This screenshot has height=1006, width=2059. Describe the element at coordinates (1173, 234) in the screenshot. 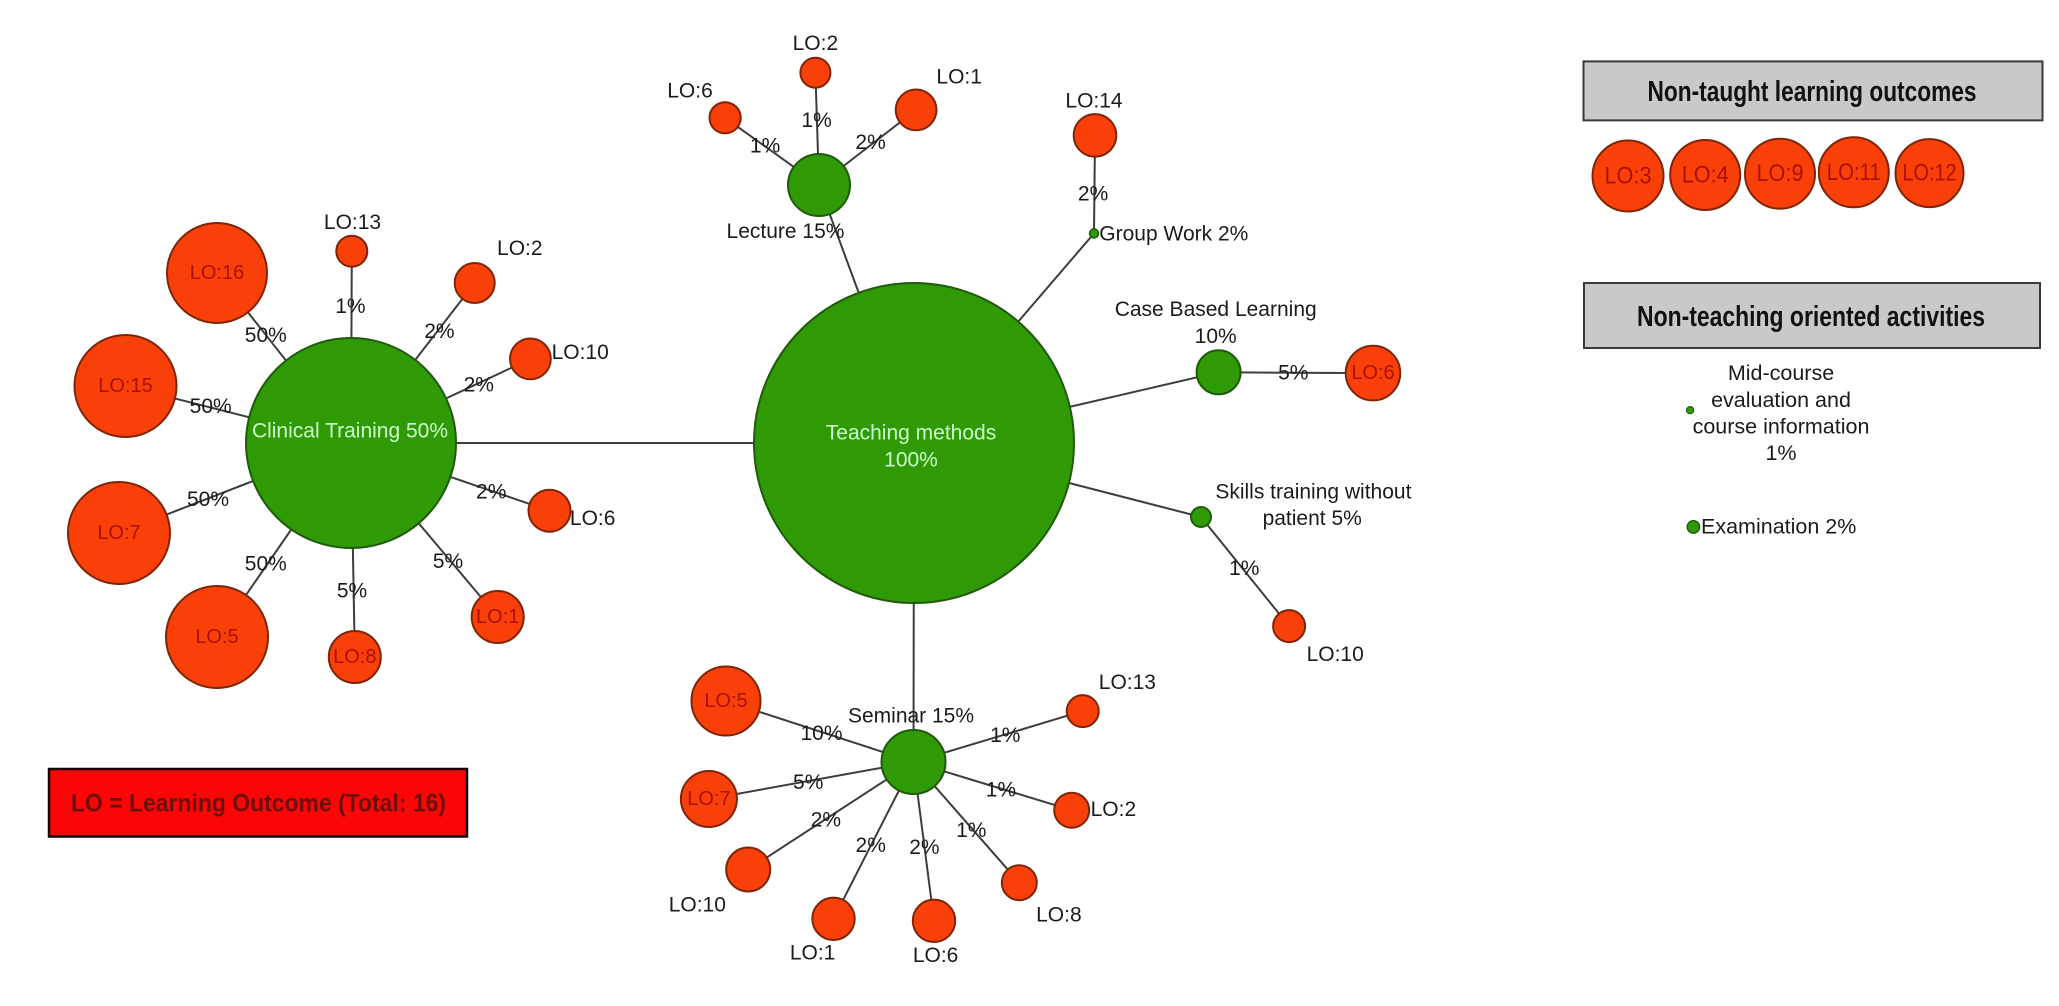

I see `svg-text: Group Work 2%` at that location.